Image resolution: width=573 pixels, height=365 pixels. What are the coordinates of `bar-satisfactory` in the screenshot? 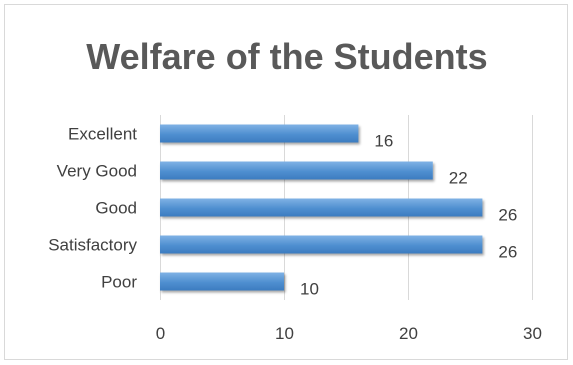 It's located at (321, 244).